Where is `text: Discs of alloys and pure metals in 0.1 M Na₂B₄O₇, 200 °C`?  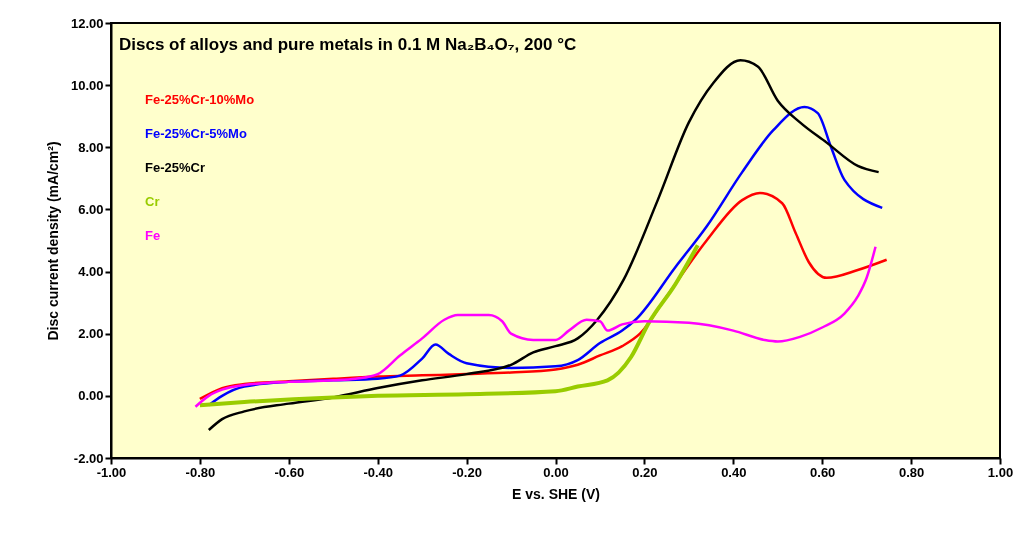
text: Discs of alloys and pure metals in 0.1 M Na₂B₄O₇, 200 °C is located at coordinates (348, 44).